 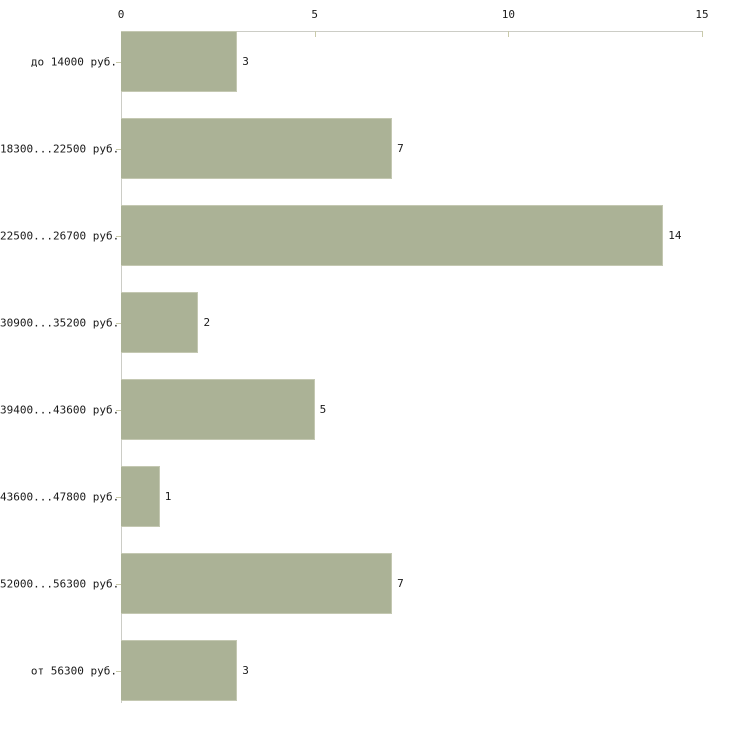 What do you see at coordinates (60, 322) in the screenshot?
I see `y-axis-category-label: 30900...35200 руб.` at bounding box center [60, 322].